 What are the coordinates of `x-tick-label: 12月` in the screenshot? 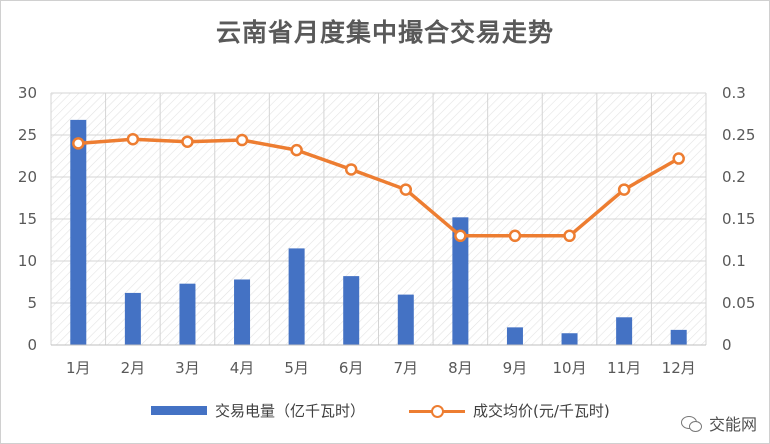 It's located at (679, 368).